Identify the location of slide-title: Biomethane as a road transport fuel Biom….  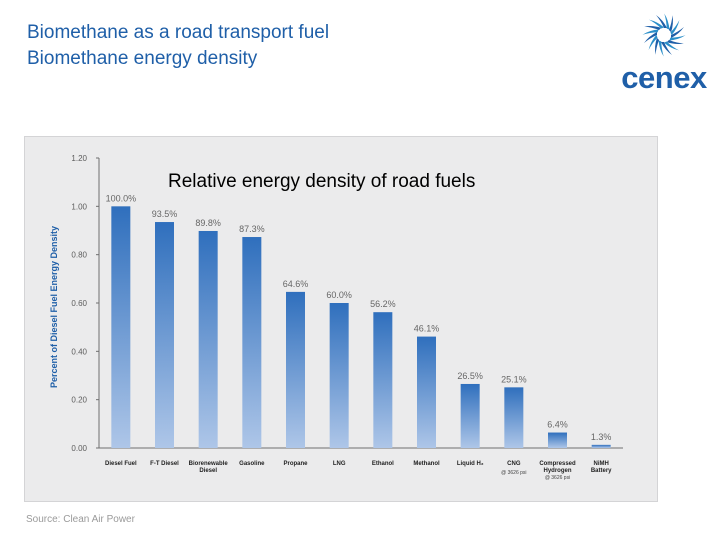
(178, 46).